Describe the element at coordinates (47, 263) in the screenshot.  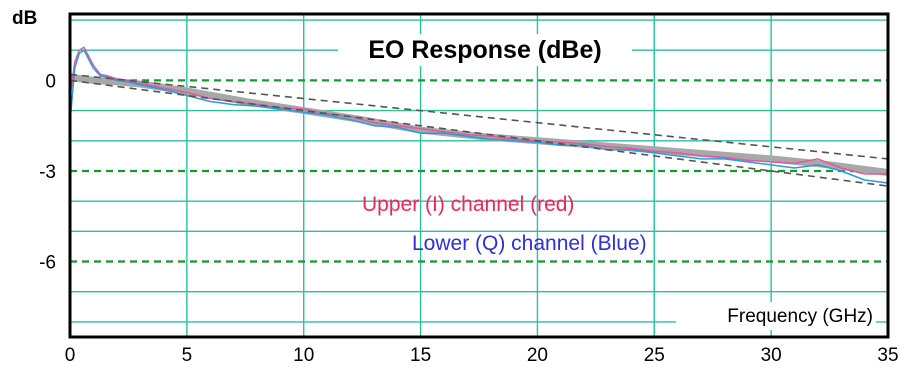
I see `y-tick-label: -6` at that location.